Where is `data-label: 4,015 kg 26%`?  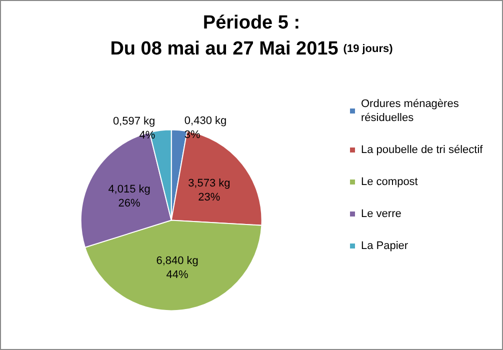 data-label: 4,015 kg 26% is located at coordinates (129, 197).